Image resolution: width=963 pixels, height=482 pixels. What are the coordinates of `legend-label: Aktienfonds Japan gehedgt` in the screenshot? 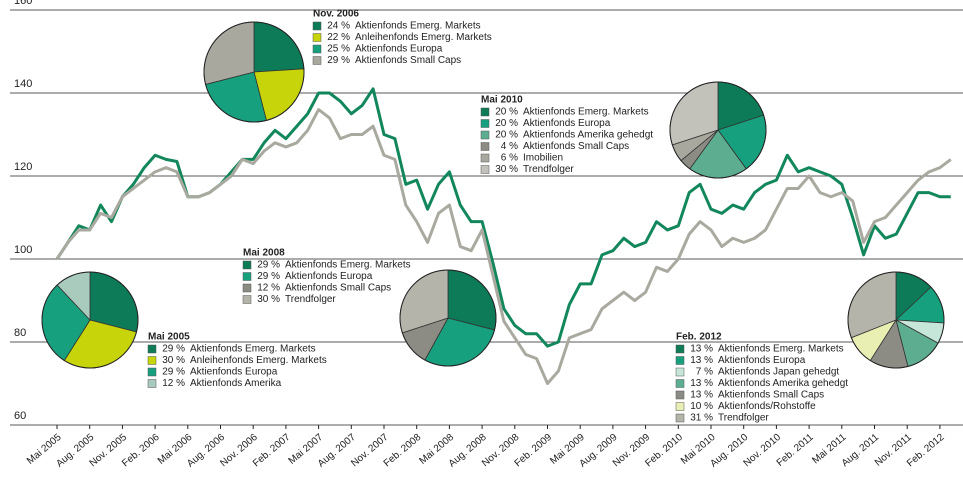 It's located at (778, 372).